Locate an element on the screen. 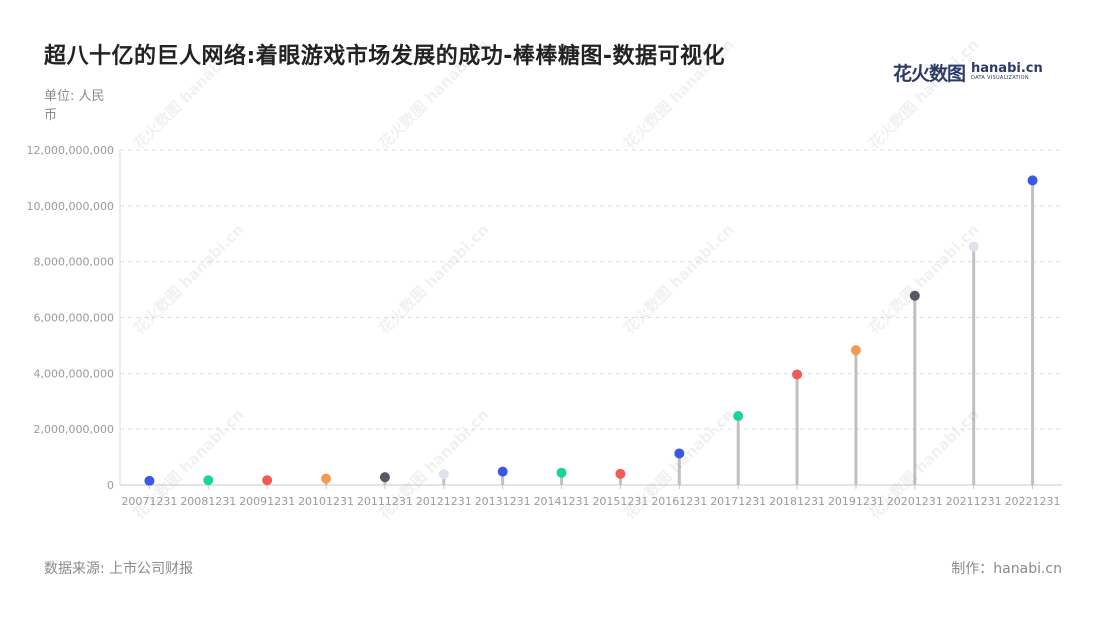 Image resolution: width=1100 pixels, height=620 pixels. source-label: 数据来源: 上市公司财报 is located at coordinates (119, 569).